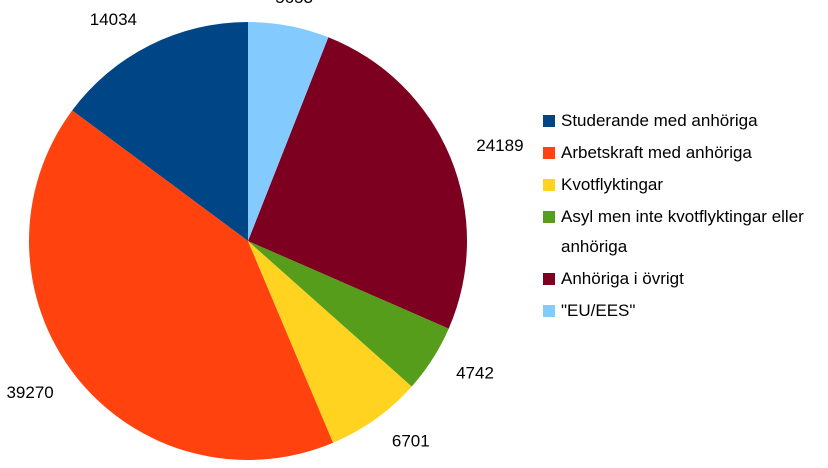  What do you see at coordinates (678, 185) in the screenshot?
I see `legend-item: Kvotflyktingar` at bounding box center [678, 185].